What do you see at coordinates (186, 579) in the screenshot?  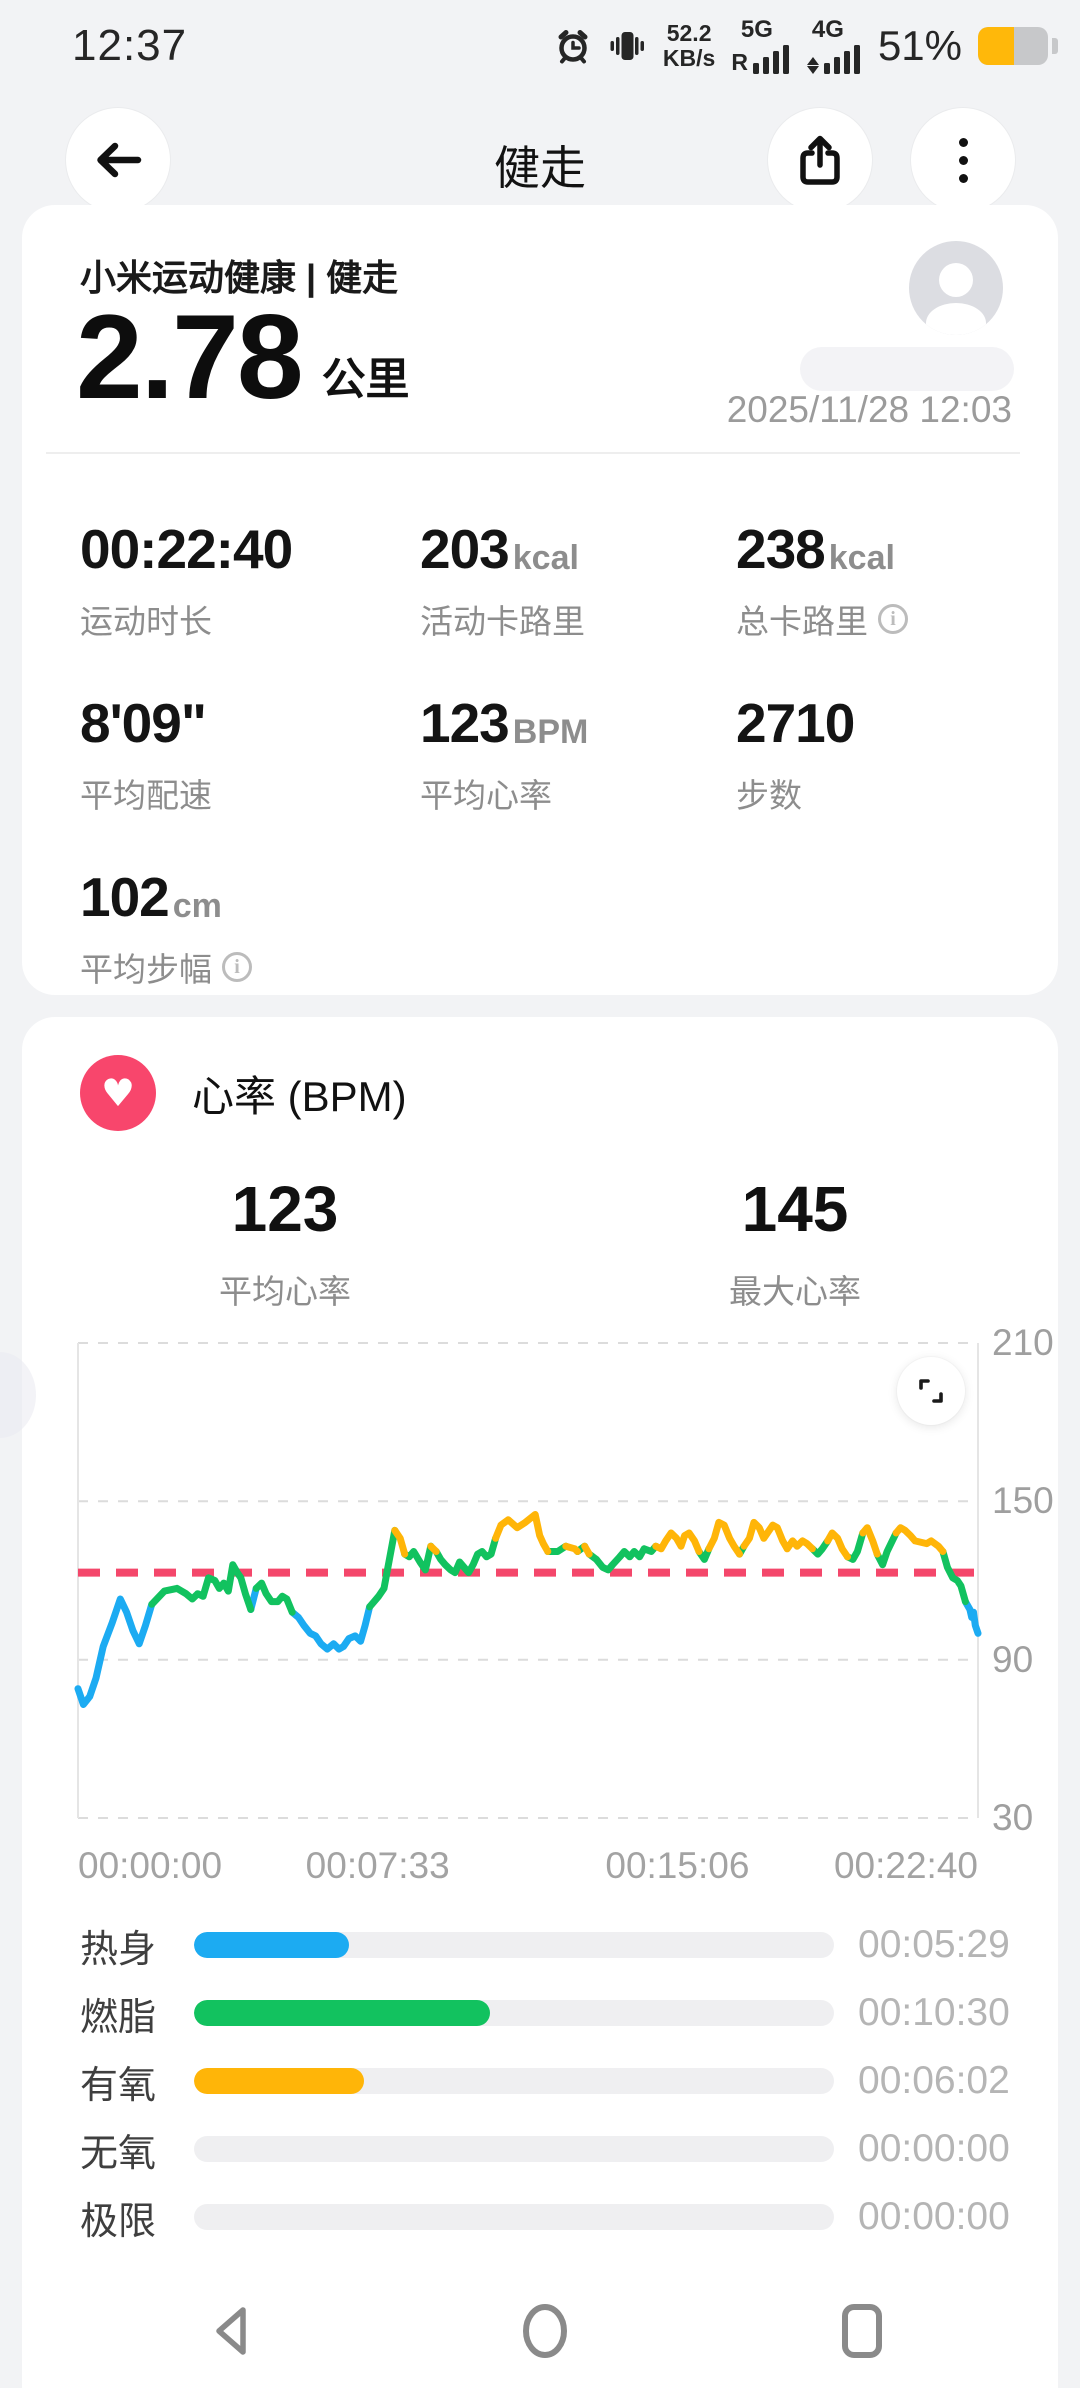 I see `stat-duration: 00:22:40 运动时长` at bounding box center [186, 579].